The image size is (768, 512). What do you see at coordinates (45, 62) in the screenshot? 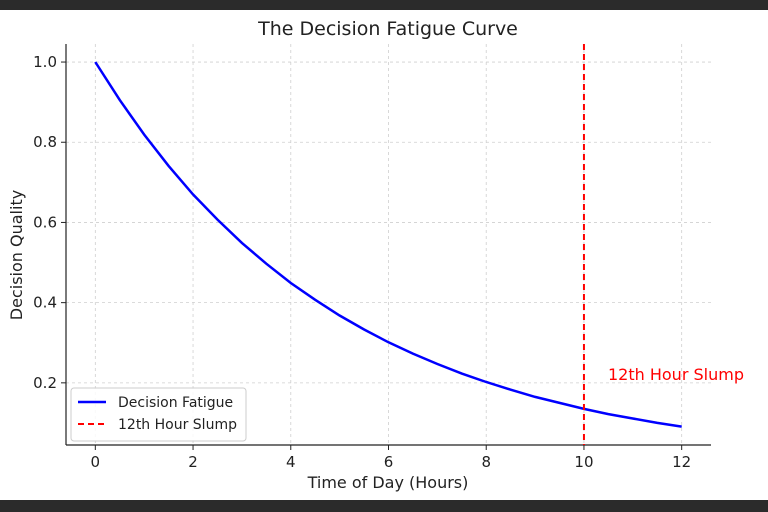
I see `y-tick-label: 1.0` at bounding box center [45, 62].